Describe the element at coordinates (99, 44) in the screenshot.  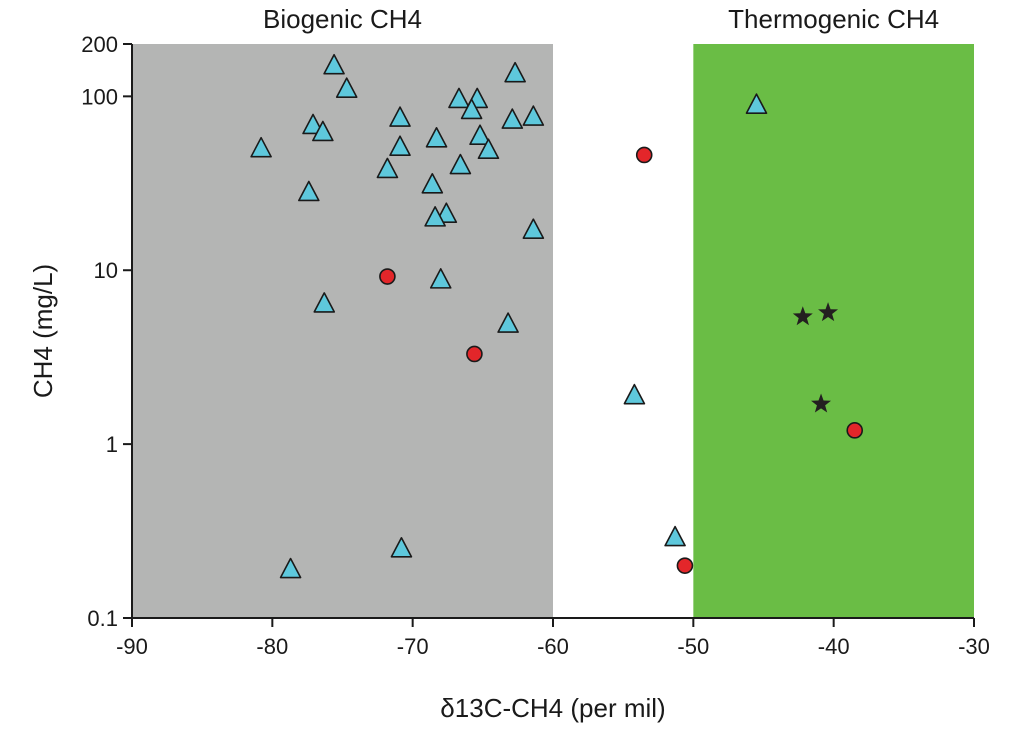
I see `y-tick-label: 200` at that location.